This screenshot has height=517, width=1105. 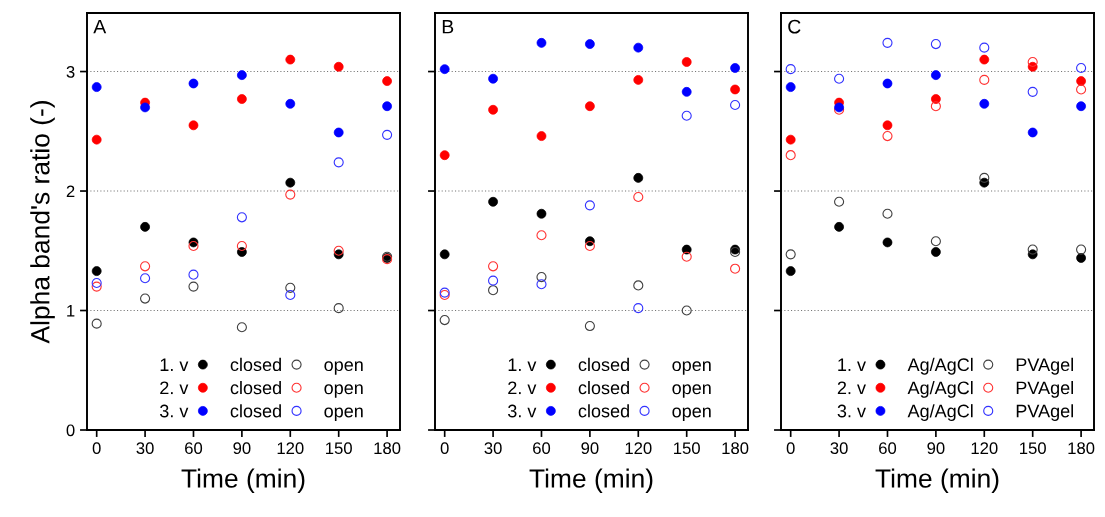 I want to click on y-tick-label: 2, so click(x=70, y=191).